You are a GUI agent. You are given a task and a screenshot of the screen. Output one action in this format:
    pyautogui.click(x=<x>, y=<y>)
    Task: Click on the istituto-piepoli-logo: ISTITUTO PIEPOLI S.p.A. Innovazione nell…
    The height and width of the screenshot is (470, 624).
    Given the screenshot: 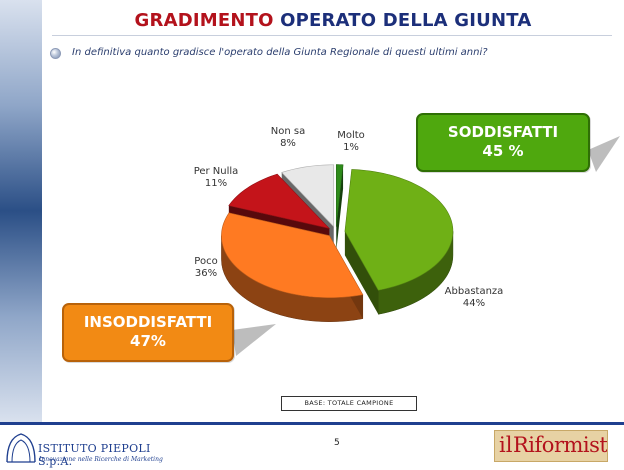 What is the action you would take?
    pyautogui.click(x=84, y=448)
    